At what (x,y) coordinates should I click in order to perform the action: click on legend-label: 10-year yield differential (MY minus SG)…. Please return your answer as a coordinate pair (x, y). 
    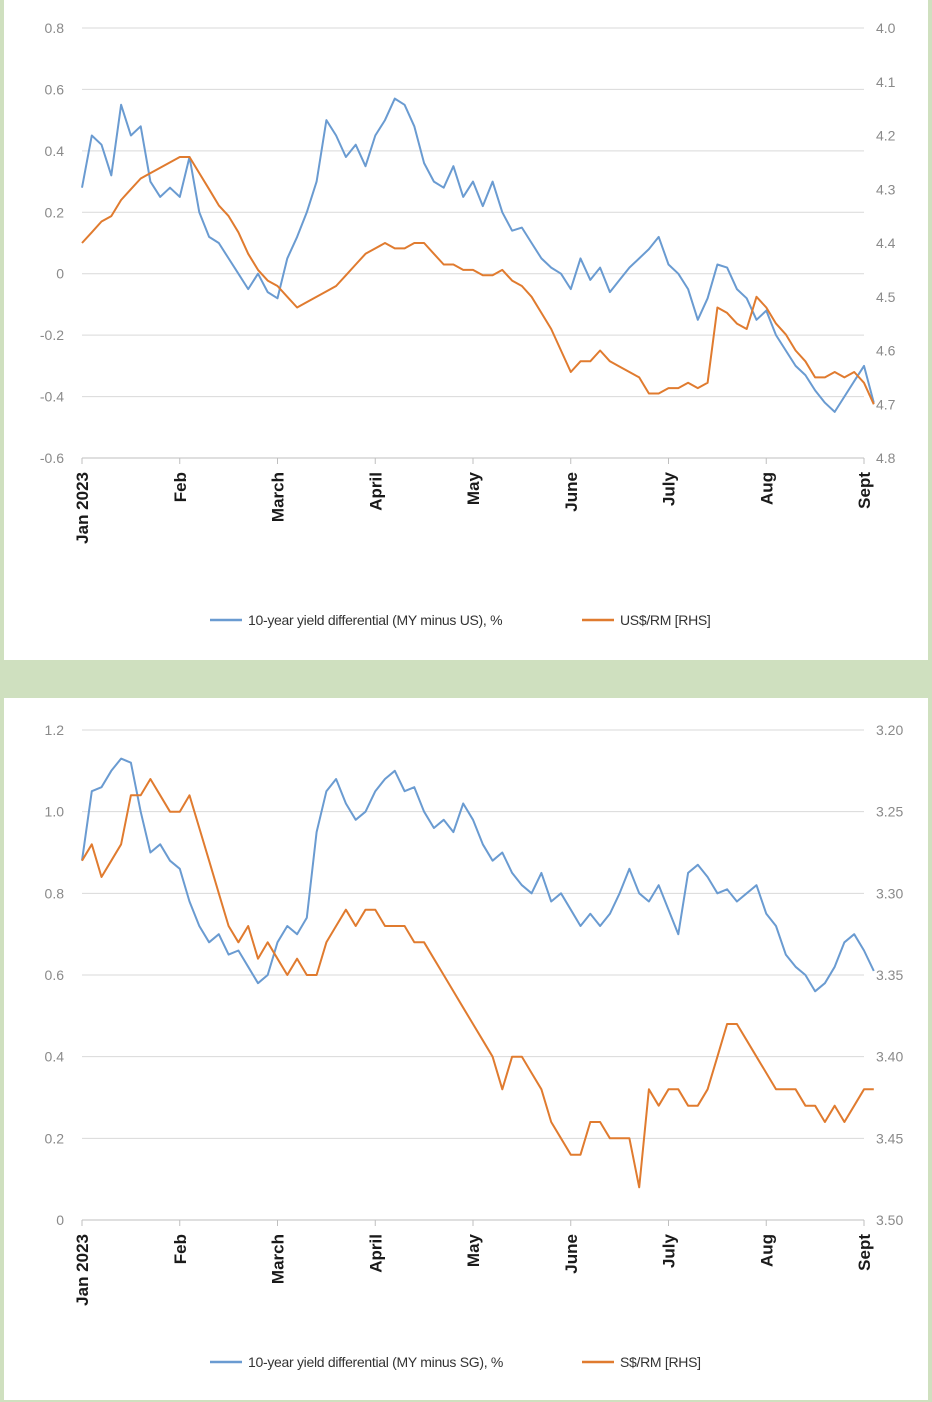
    Looking at the image, I should click on (375, 1362).